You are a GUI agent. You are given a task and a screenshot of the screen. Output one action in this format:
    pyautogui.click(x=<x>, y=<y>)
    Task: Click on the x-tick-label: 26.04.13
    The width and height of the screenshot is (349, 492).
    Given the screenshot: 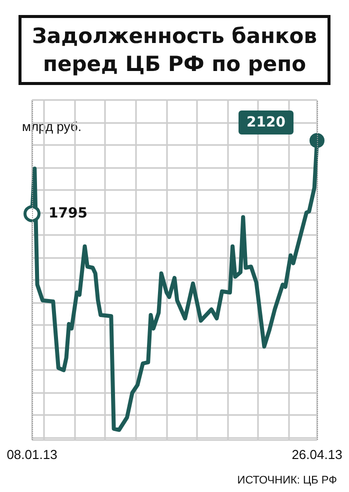 What is the action you would take?
    pyautogui.click(x=317, y=454)
    